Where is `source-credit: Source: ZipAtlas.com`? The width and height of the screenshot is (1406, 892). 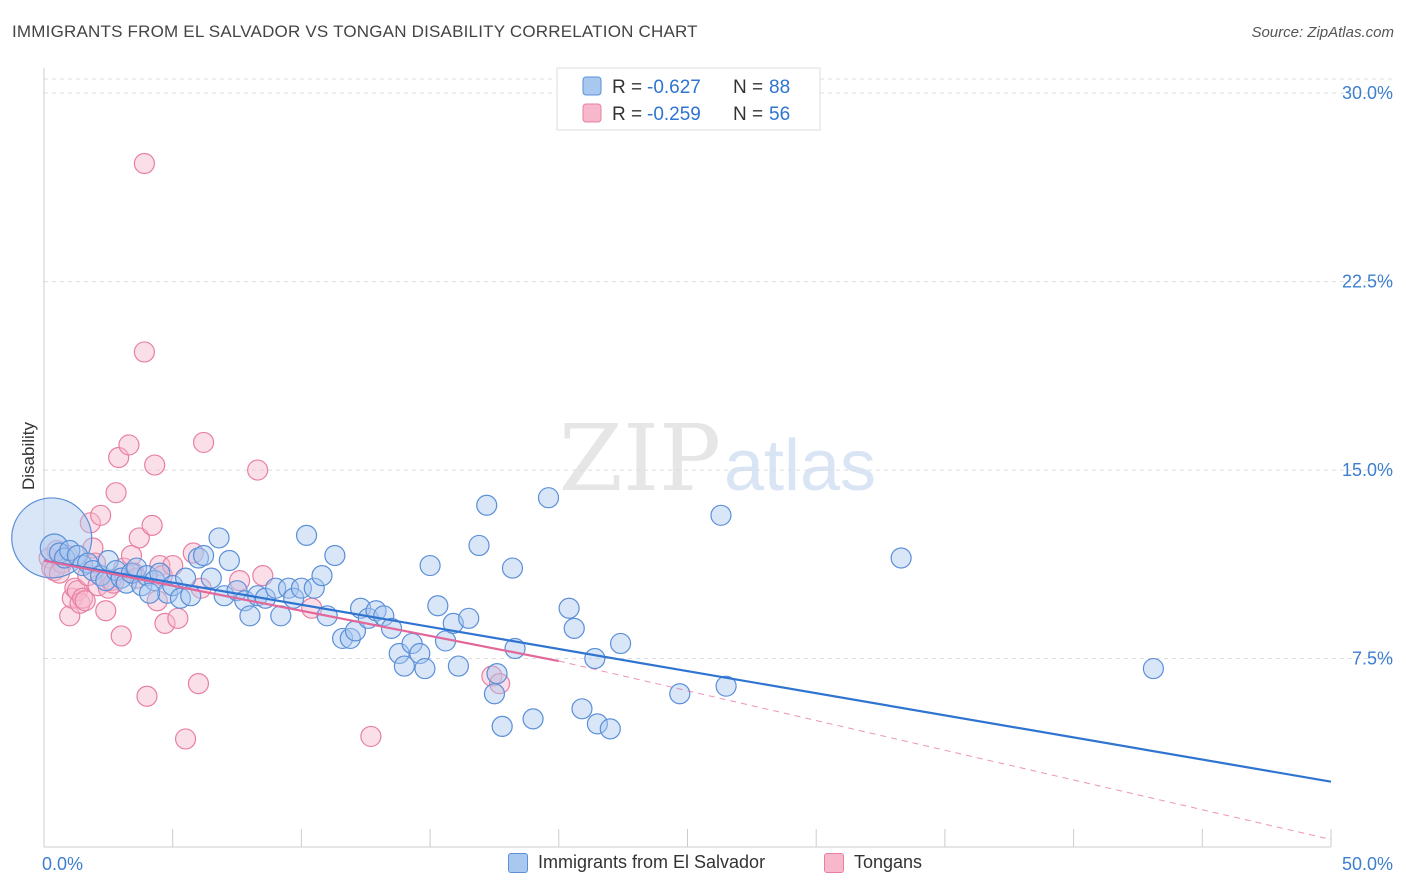 source-credit: Source: ZipAtlas.com is located at coordinates (1322, 32).